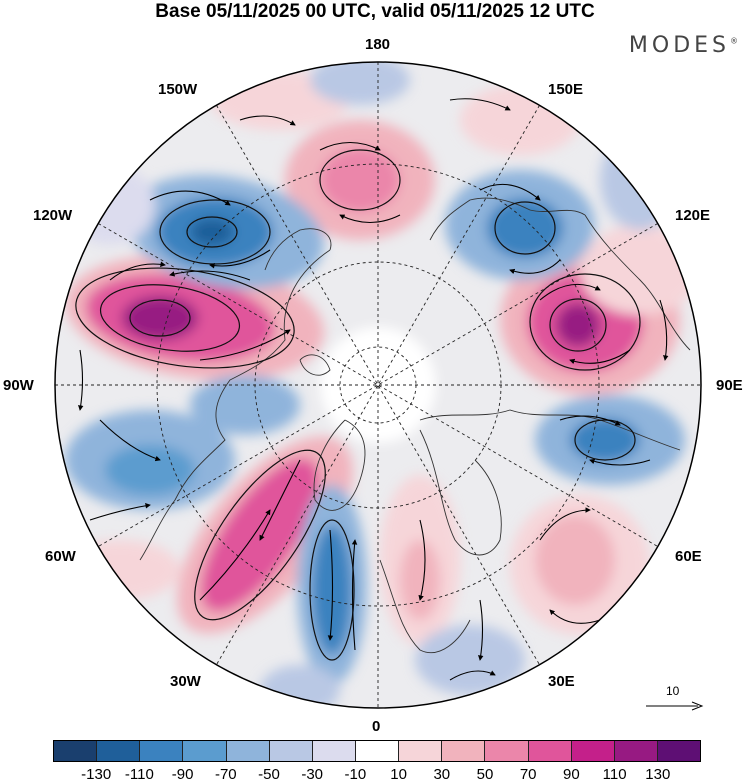 This screenshot has width=750, height=783. I want to click on anomaly-polar-neutral, so click(378, 385).